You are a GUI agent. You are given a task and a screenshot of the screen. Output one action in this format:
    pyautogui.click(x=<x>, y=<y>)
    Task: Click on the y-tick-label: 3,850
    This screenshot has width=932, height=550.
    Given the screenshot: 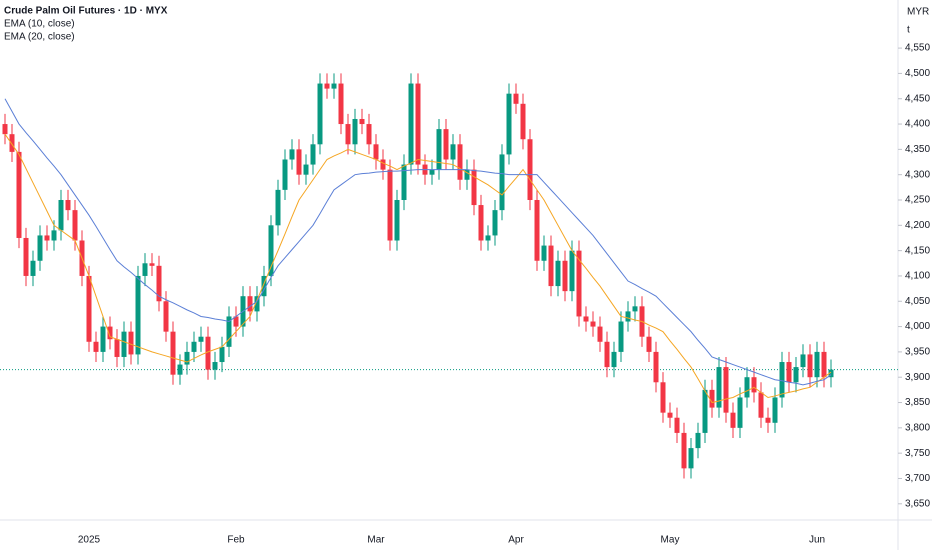 What is the action you would take?
    pyautogui.click(x=917, y=402)
    